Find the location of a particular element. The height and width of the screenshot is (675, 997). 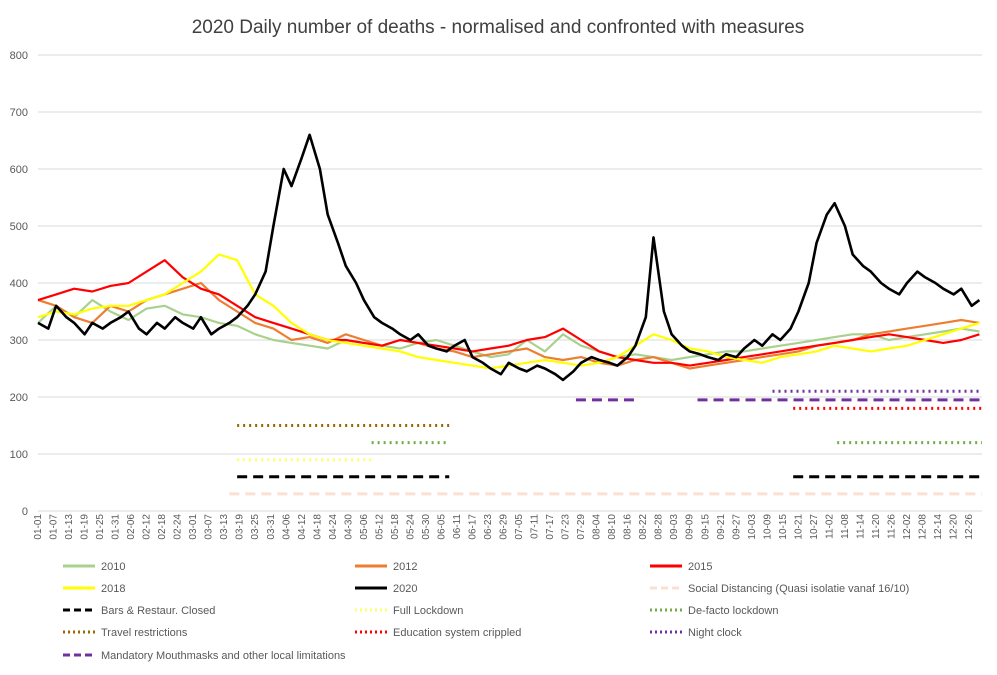

legend-label: Night clock is located at coordinates (715, 633).